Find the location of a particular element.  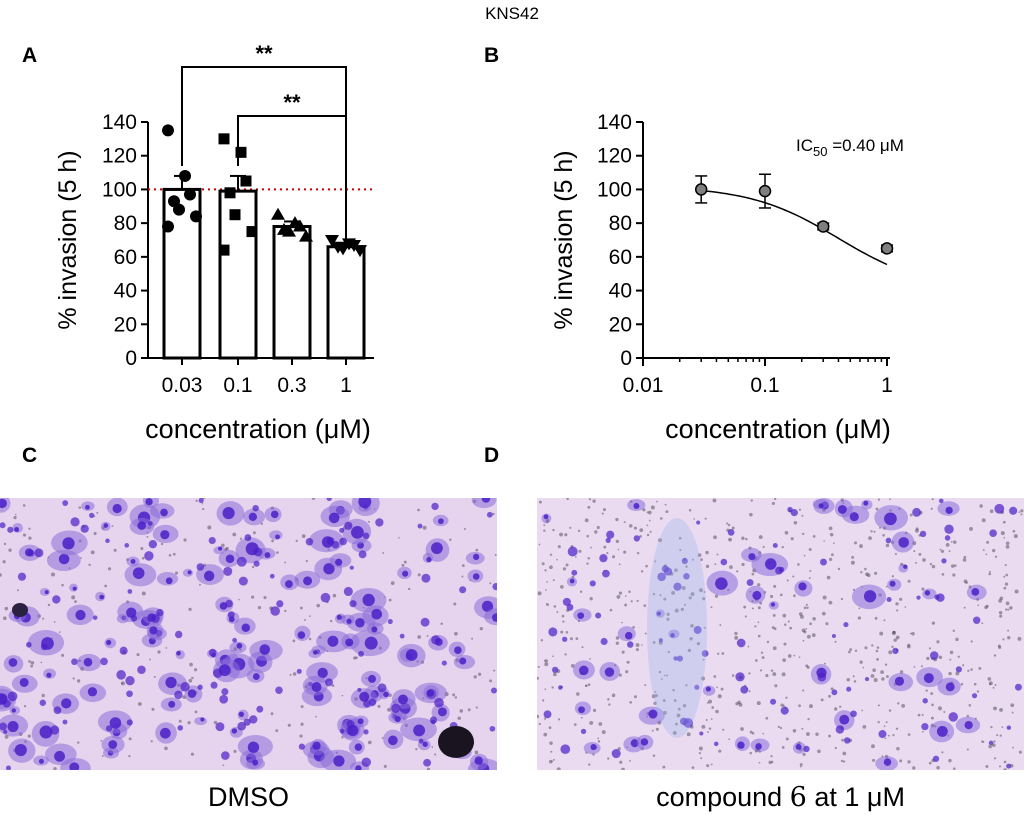

chart-a-x-label: concentration (μM) is located at coordinates (258, 429).